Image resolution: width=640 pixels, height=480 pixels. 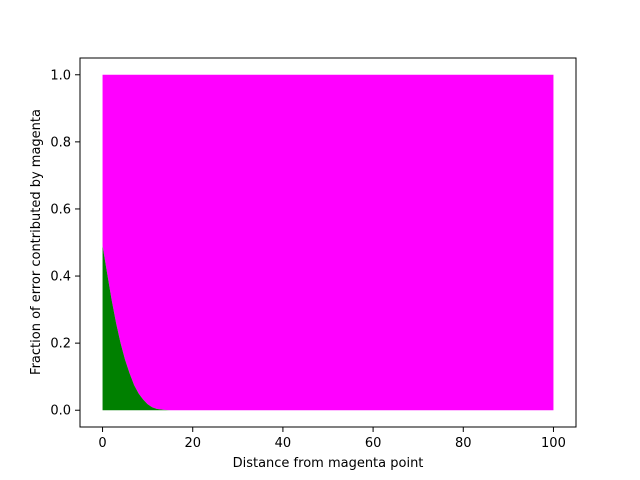 What do you see at coordinates (283, 443) in the screenshot?
I see `x-tick-label: 40` at bounding box center [283, 443].